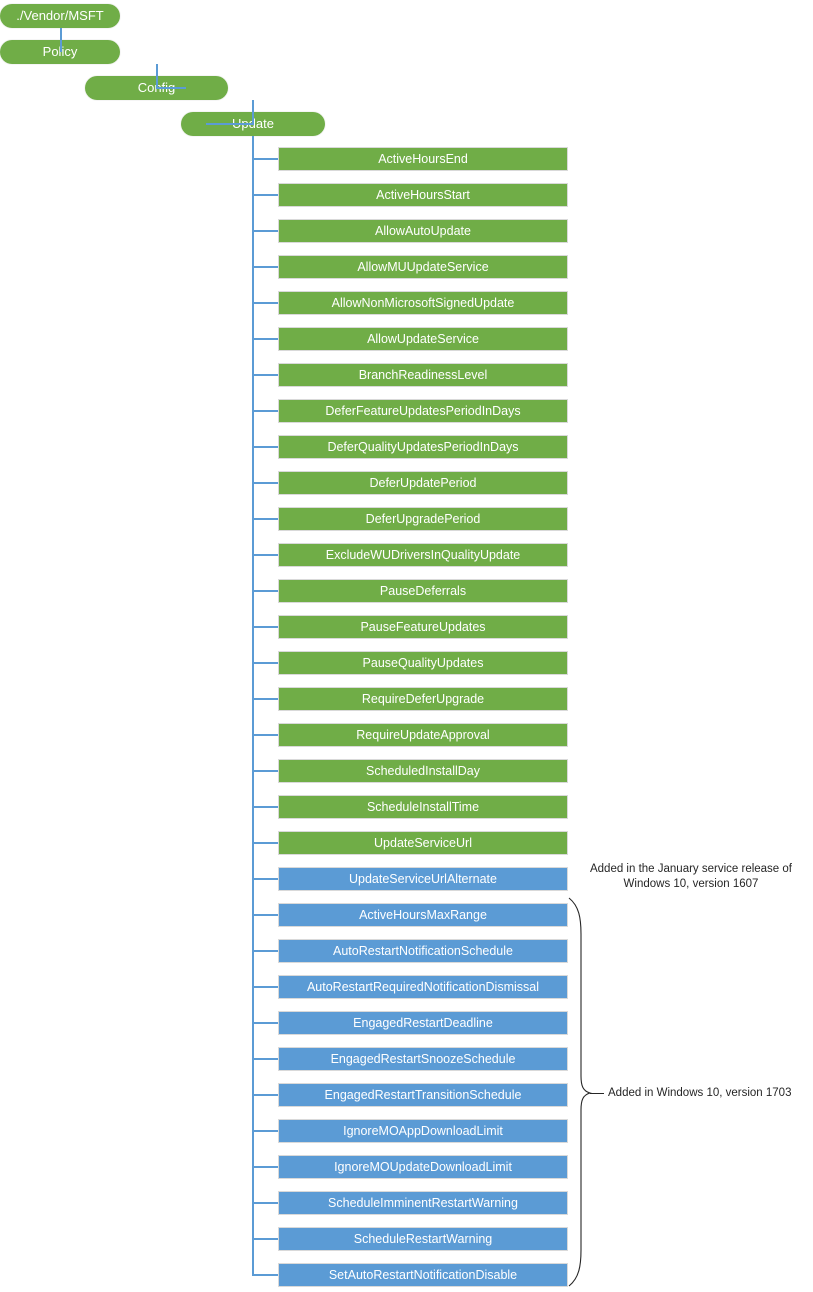 This screenshot has height=1292, width=813. Describe the element at coordinates (423, 843) in the screenshot. I see `leaf-node-updateserviceurl: UpdateServiceUrl` at that location.